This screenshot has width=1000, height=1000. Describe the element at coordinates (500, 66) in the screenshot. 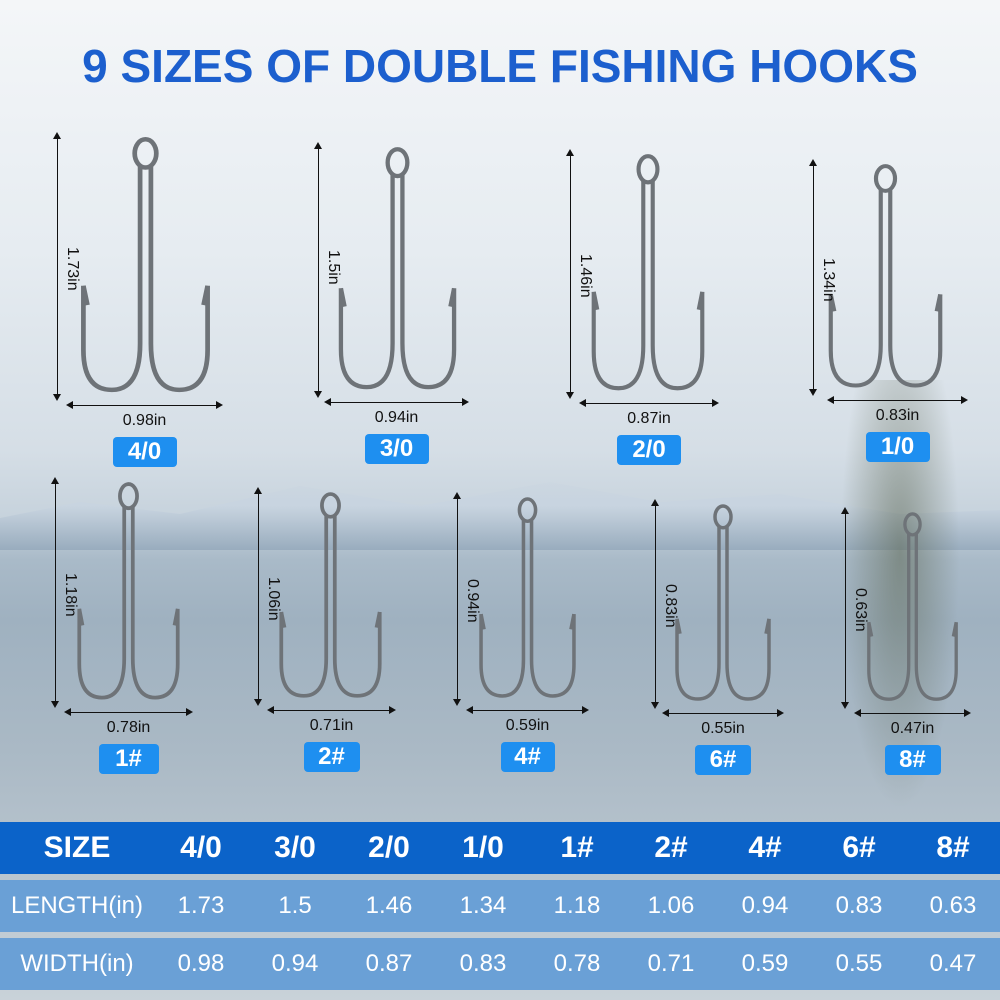

I see `page-title: 9 SIZES OF DOUBLE FISHING HOOKS` at that location.